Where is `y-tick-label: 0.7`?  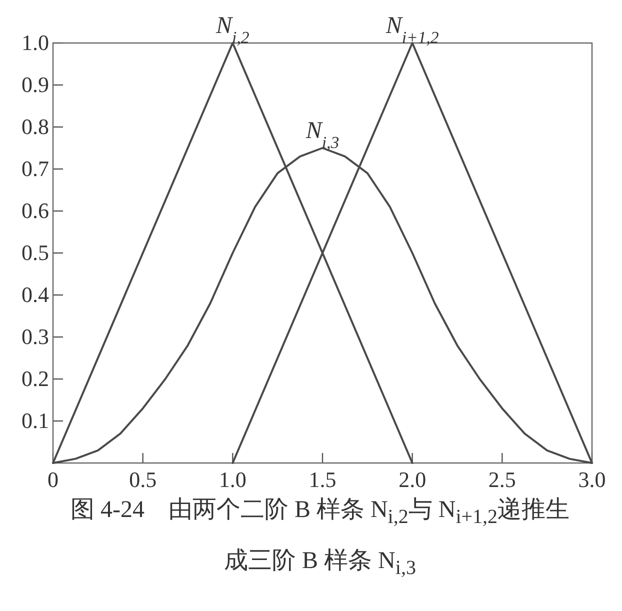
y-tick-label: 0.7 is located at coordinates (35, 168).